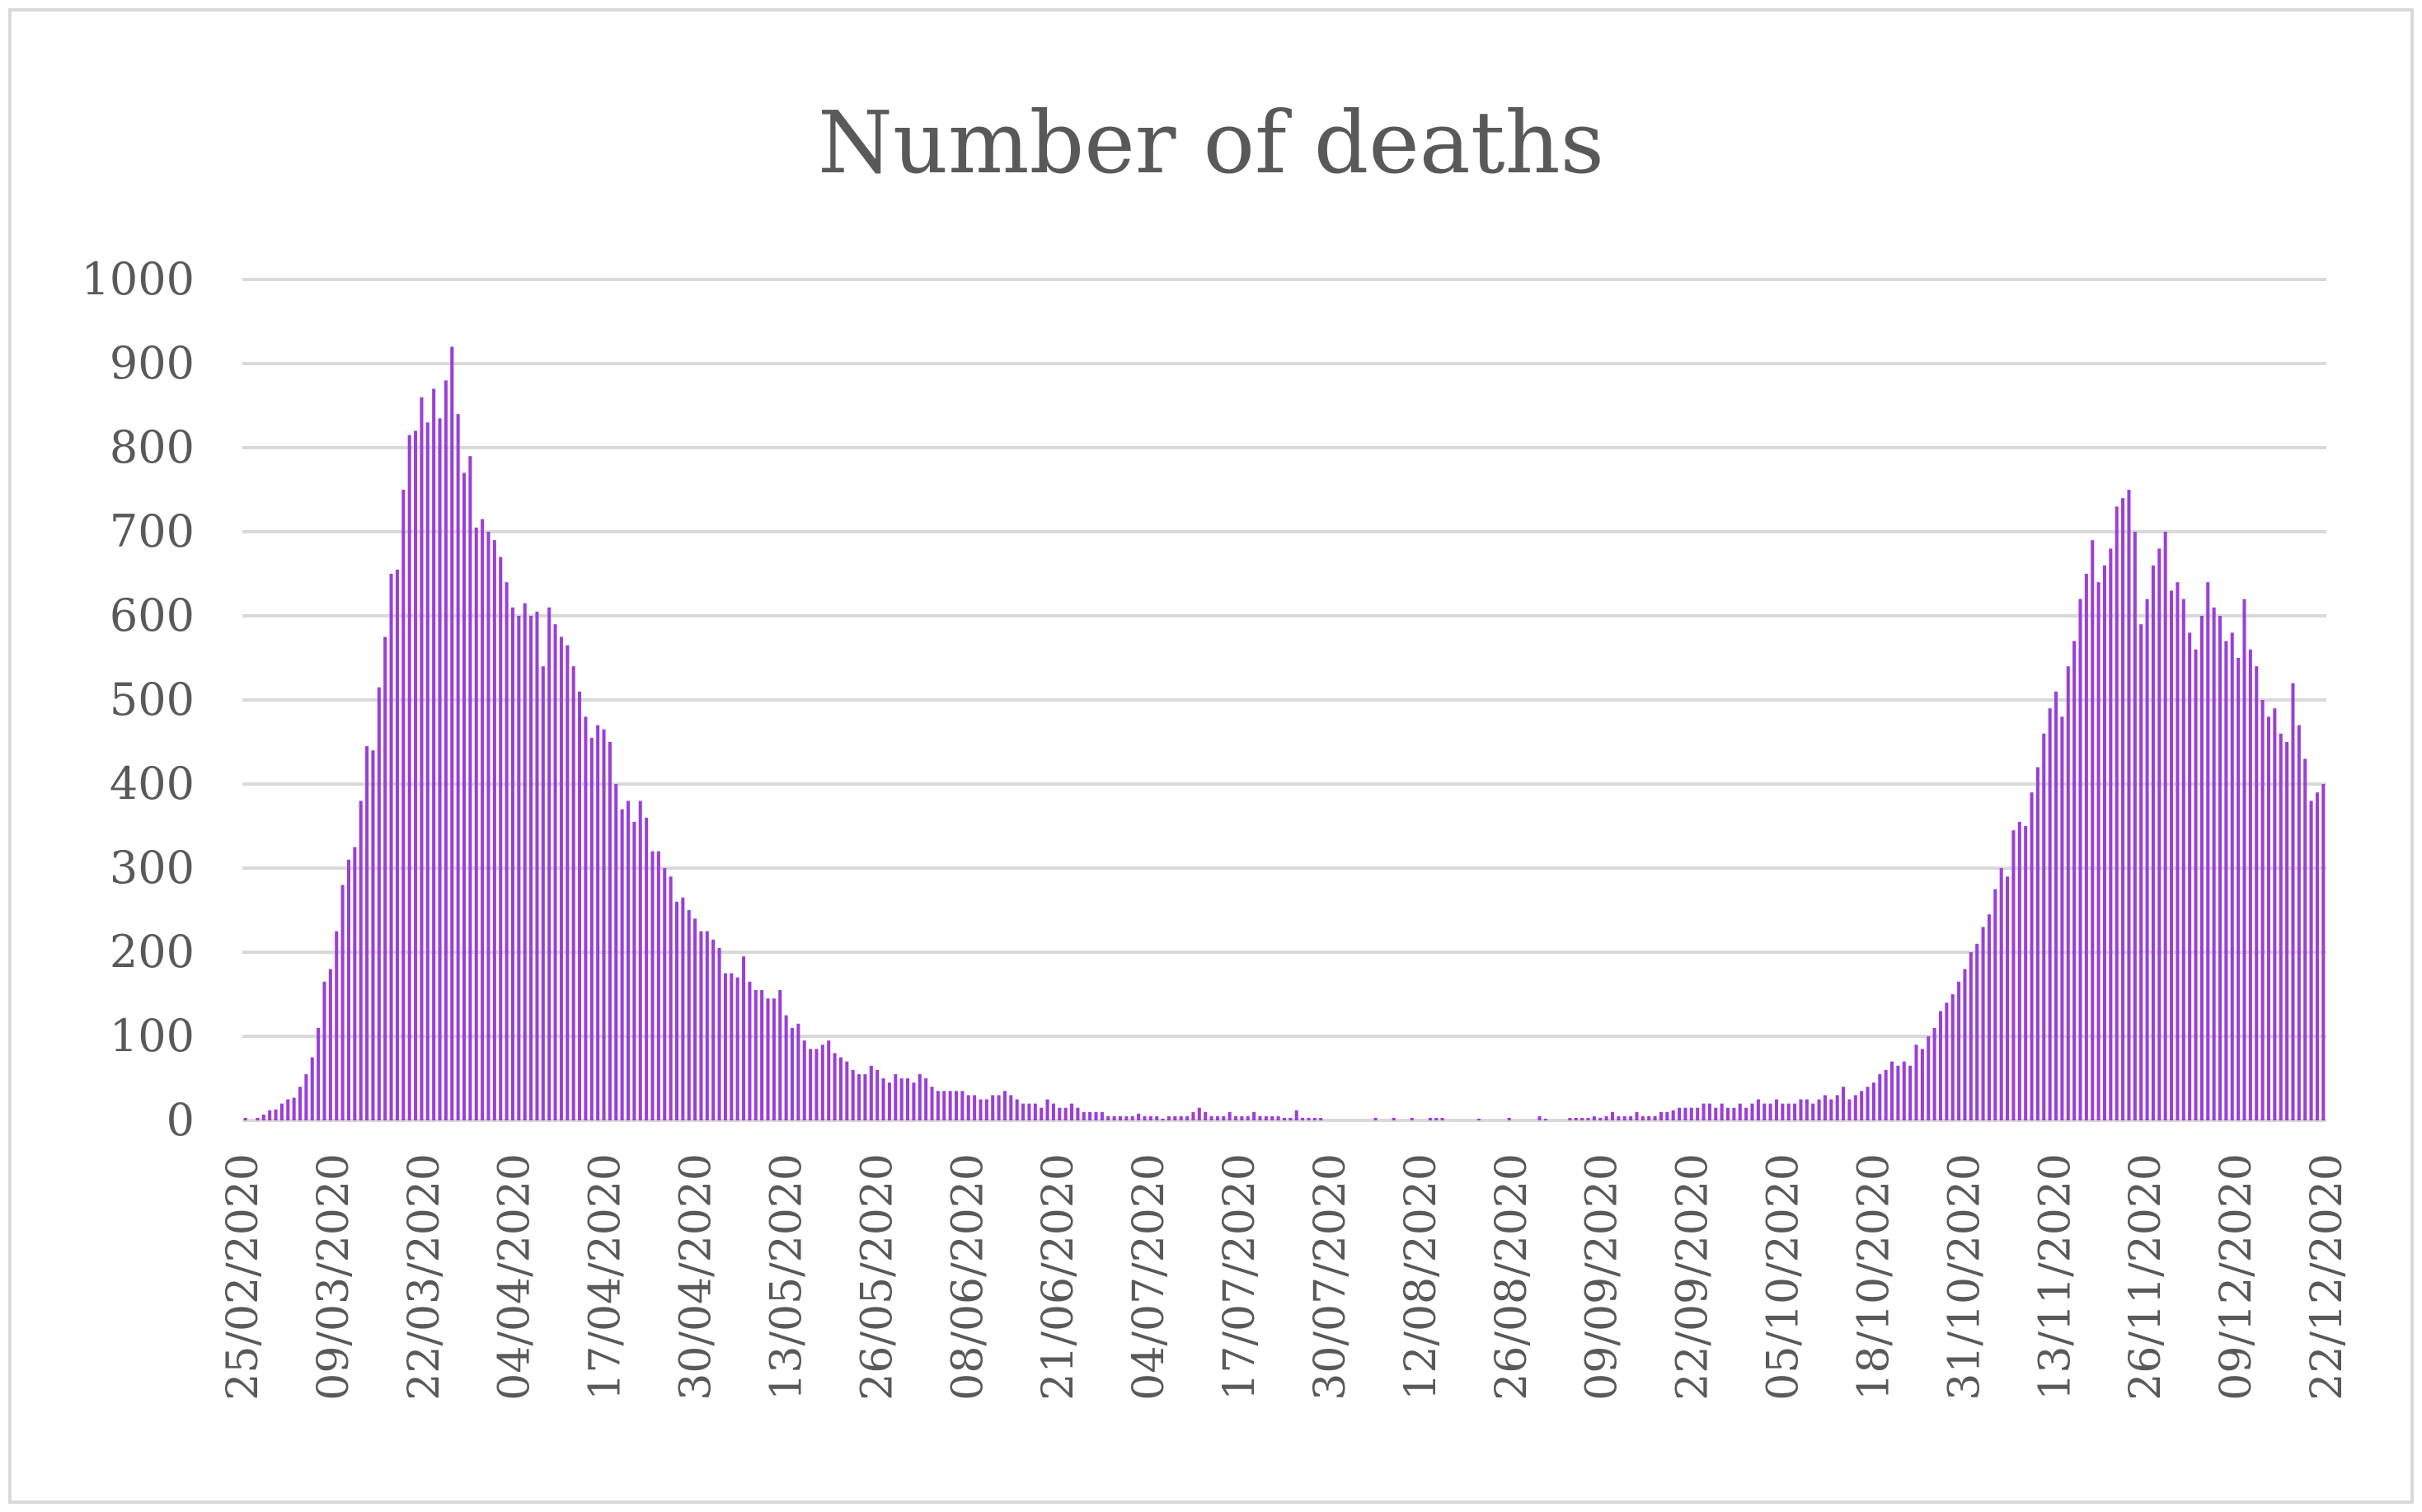  I want to click on y-tick-label: 700, so click(152, 531).